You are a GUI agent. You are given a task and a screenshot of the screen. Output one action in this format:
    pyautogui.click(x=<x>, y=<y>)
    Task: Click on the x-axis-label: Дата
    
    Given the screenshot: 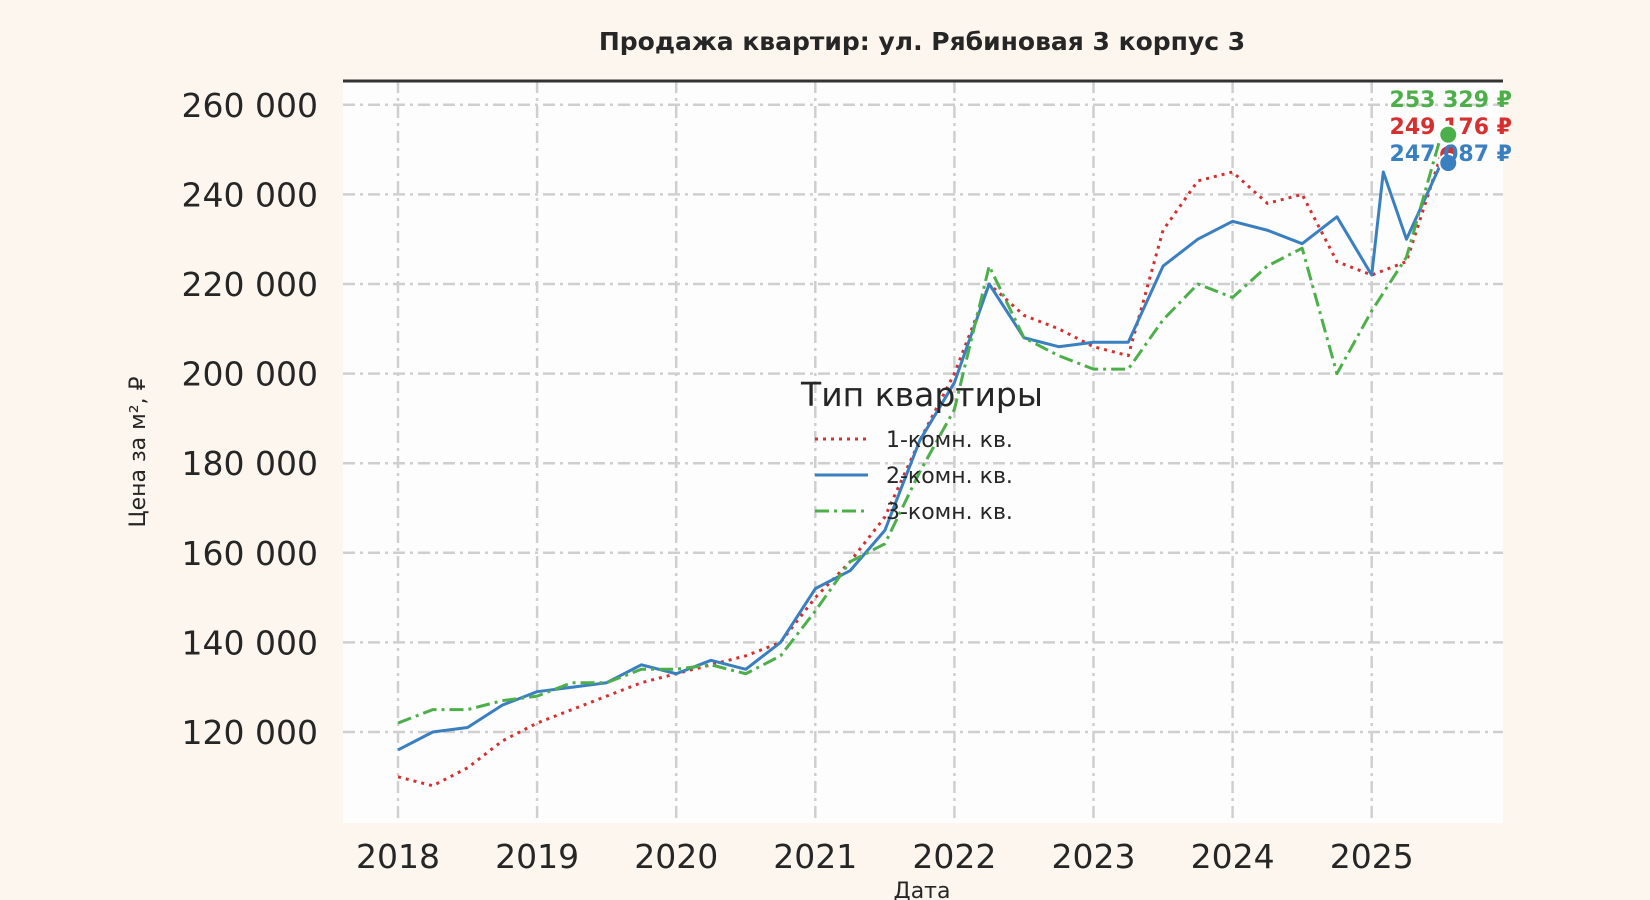 What is the action you would take?
    pyautogui.click(x=922, y=889)
    